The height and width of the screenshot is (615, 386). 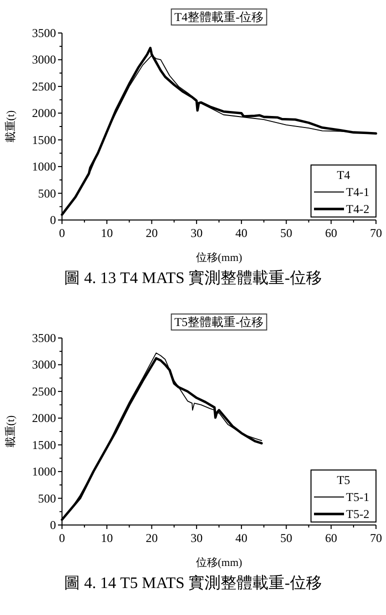 I want to click on legend-label: T5-2, so click(x=358, y=514).